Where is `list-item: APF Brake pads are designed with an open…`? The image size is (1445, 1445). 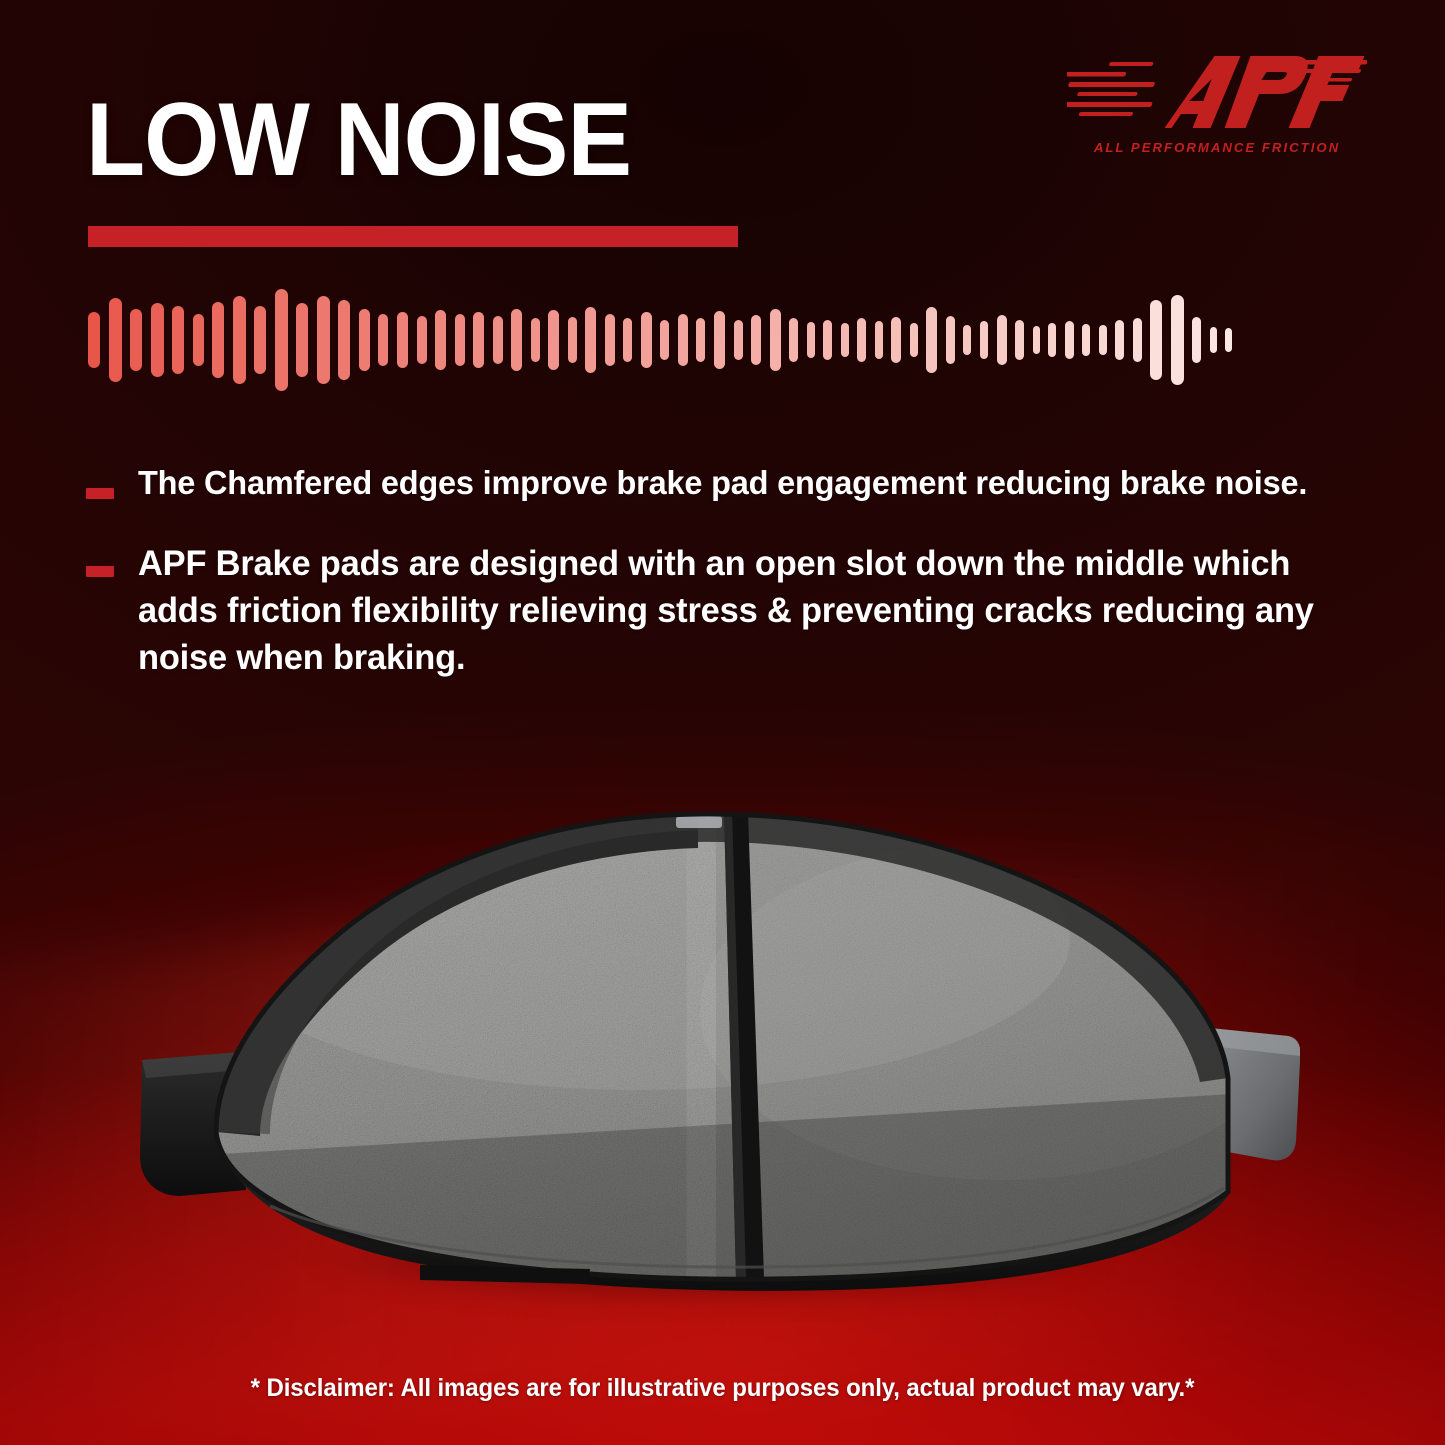 list-item: APF Brake pads are designed with an open… is located at coordinates (731, 611).